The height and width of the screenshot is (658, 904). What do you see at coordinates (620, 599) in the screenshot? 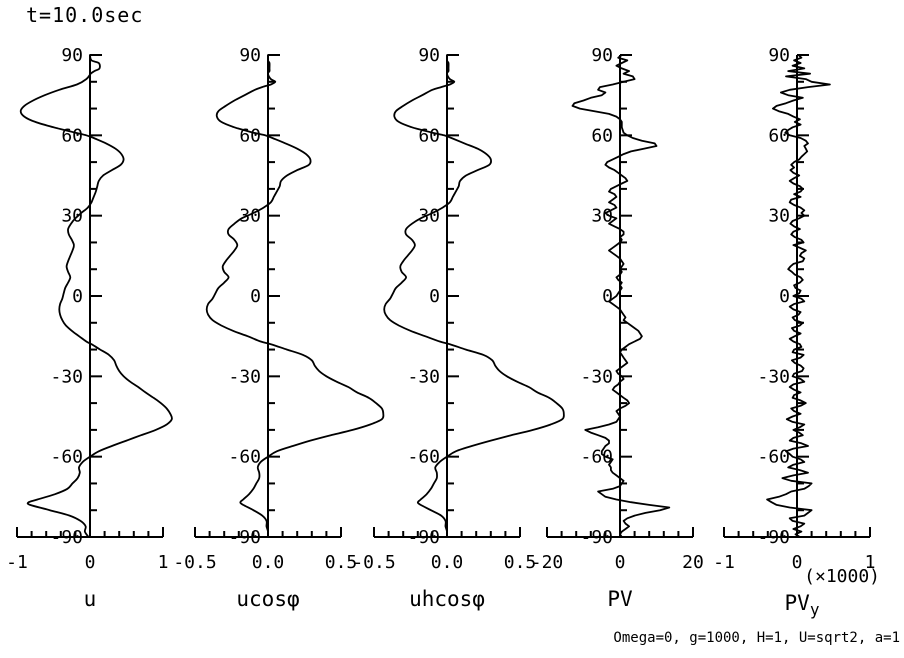
I see `axis-label: PV` at bounding box center [620, 599].